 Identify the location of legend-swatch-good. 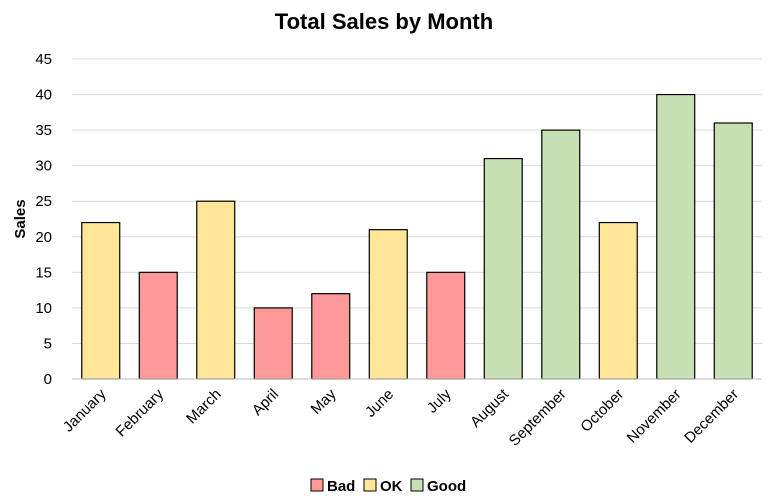
(417, 485).